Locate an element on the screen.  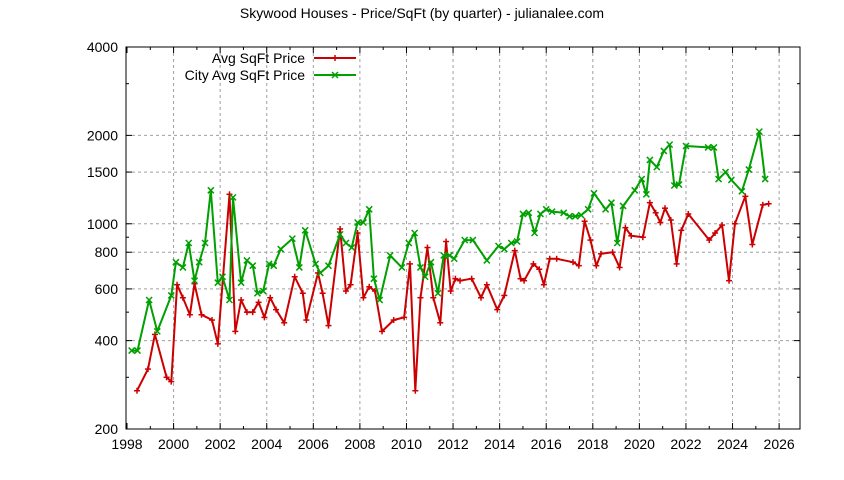
y-tick-label: 600 is located at coordinates (107, 289).